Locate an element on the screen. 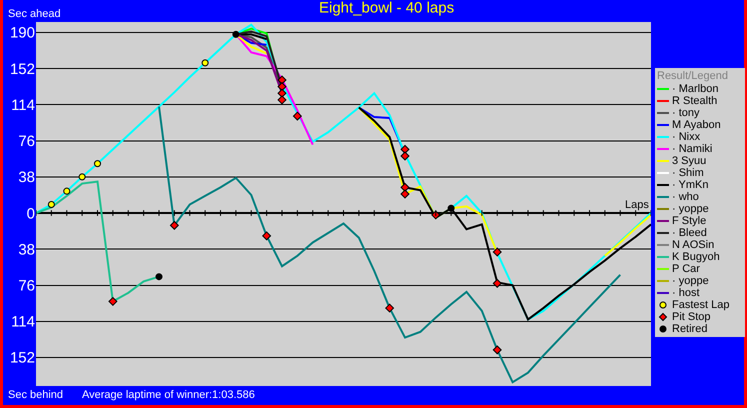 The height and width of the screenshot is (408, 747). text: Average laptime of winner:1:03.586 is located at coordinates (168, 395).